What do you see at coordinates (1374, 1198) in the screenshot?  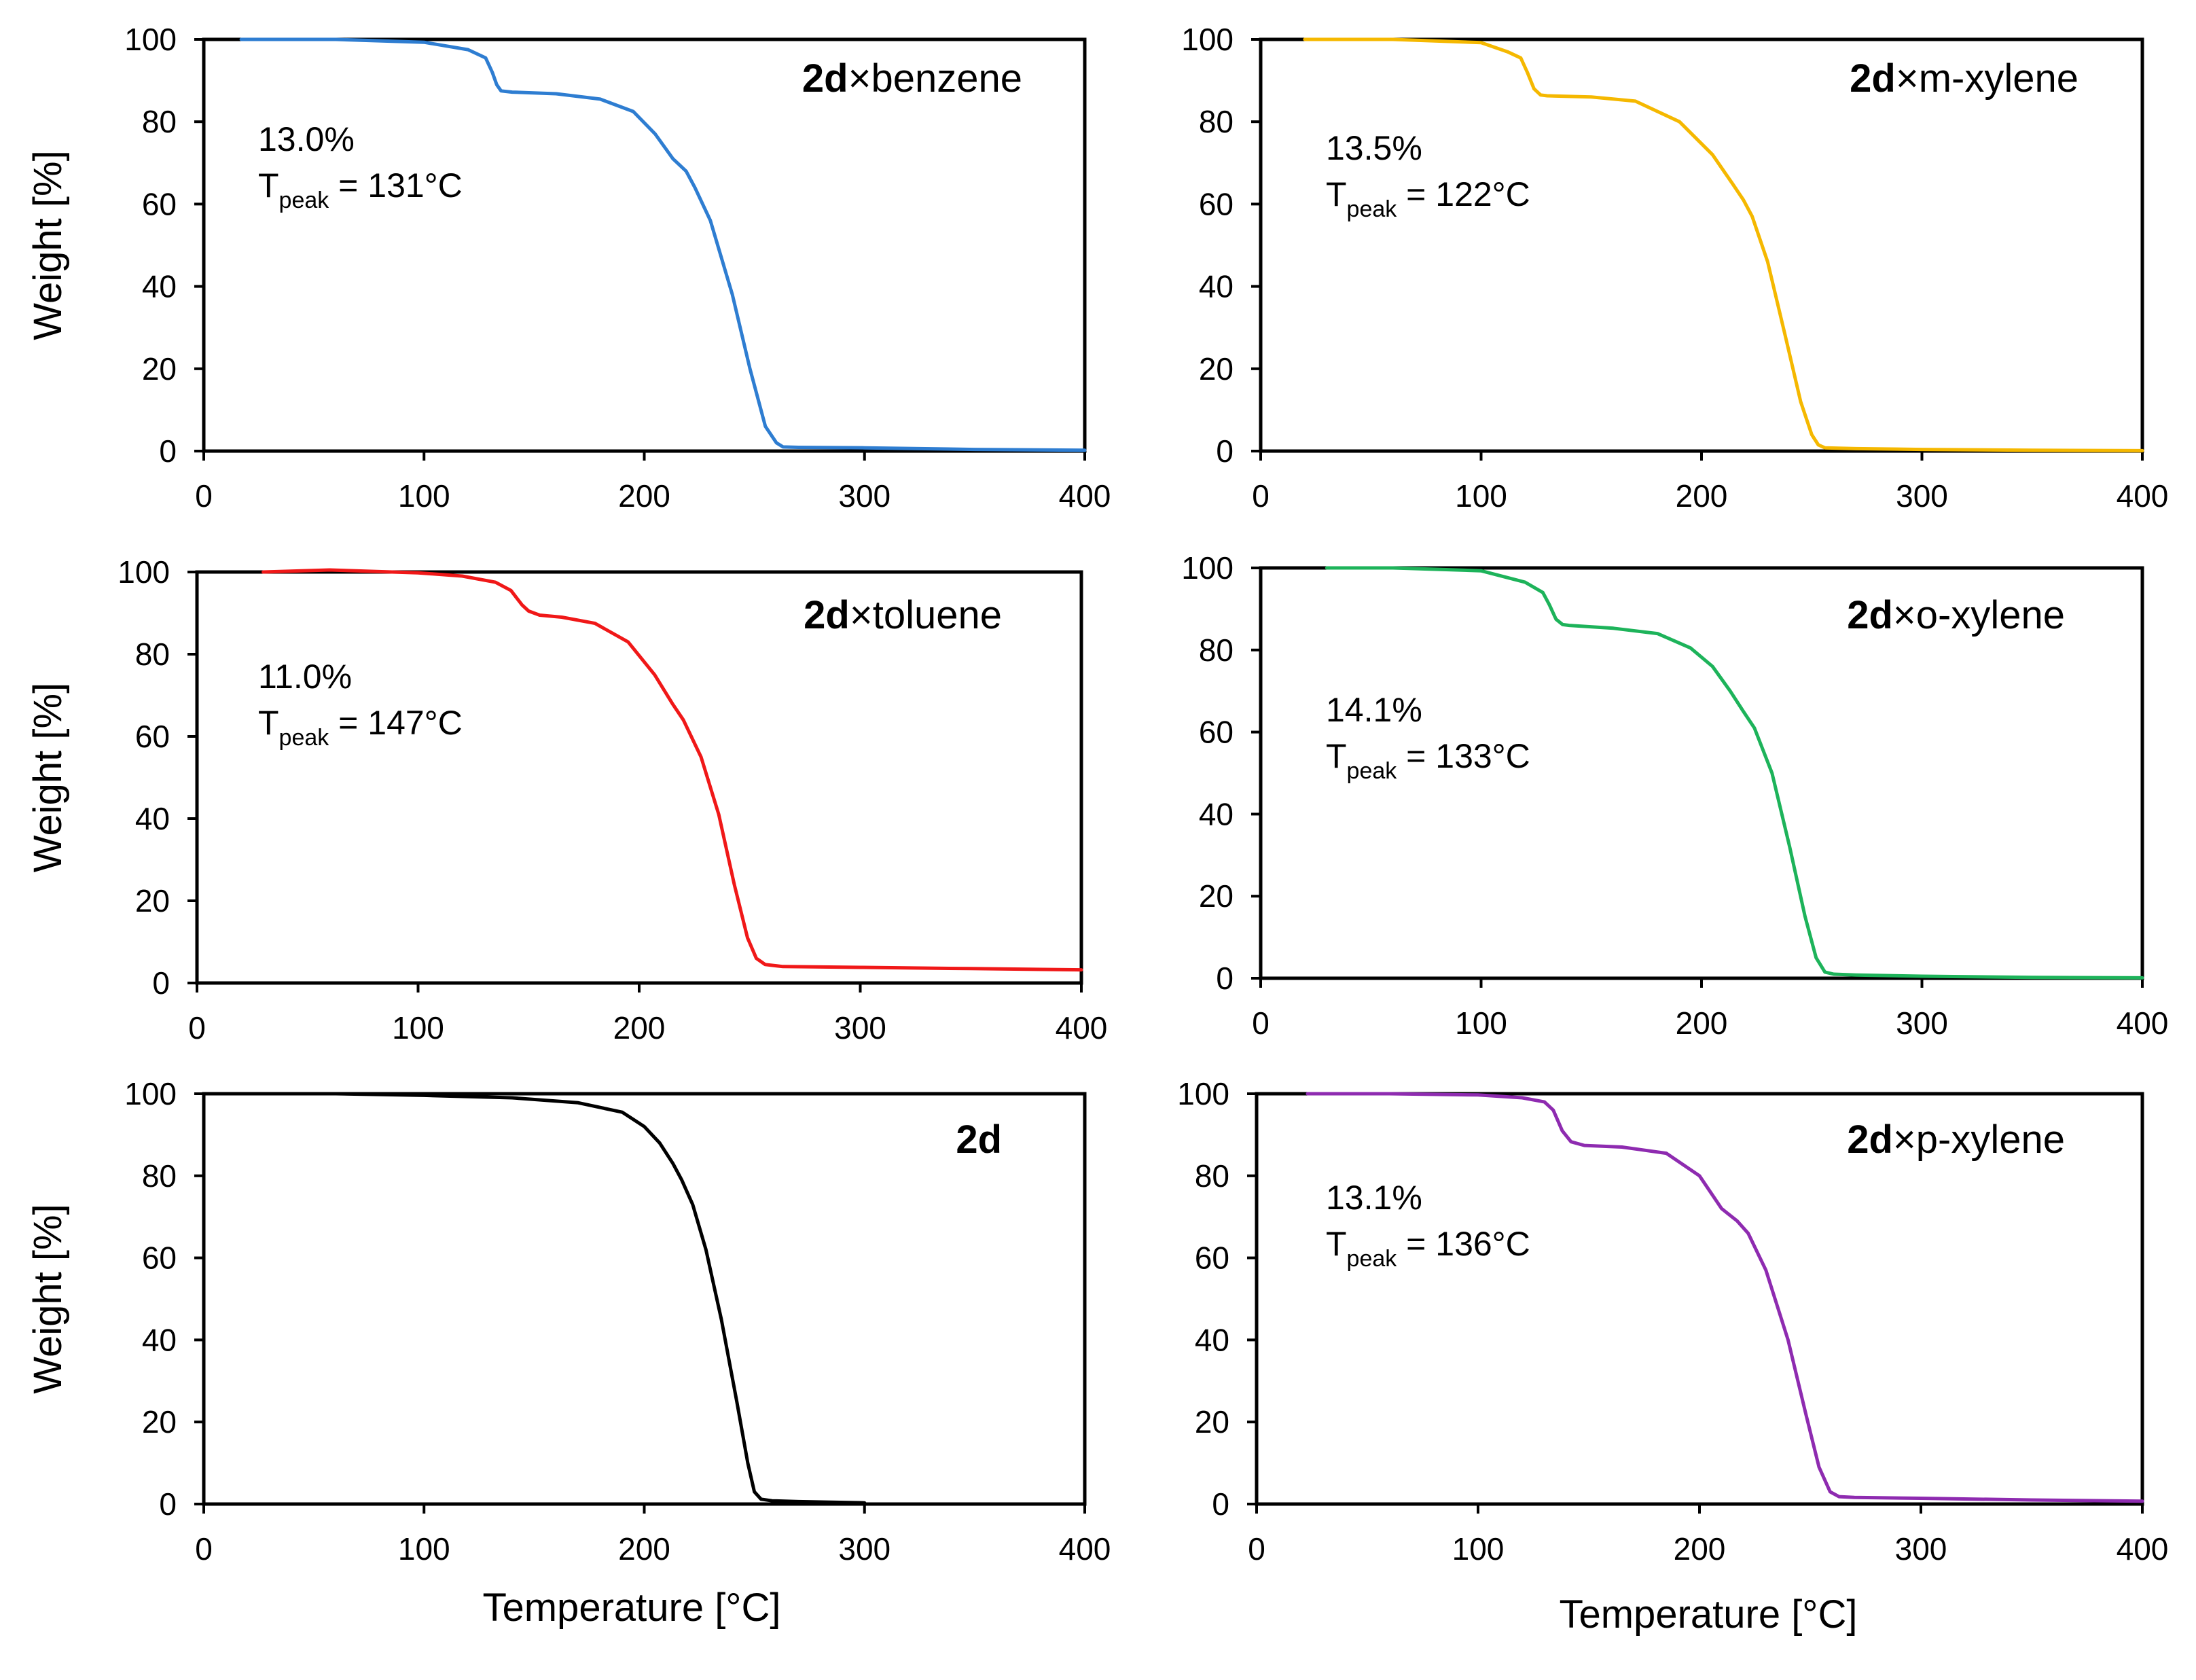 I see `mass-loss-annotation: 13.1%` at bounding box center [1374, 1198].